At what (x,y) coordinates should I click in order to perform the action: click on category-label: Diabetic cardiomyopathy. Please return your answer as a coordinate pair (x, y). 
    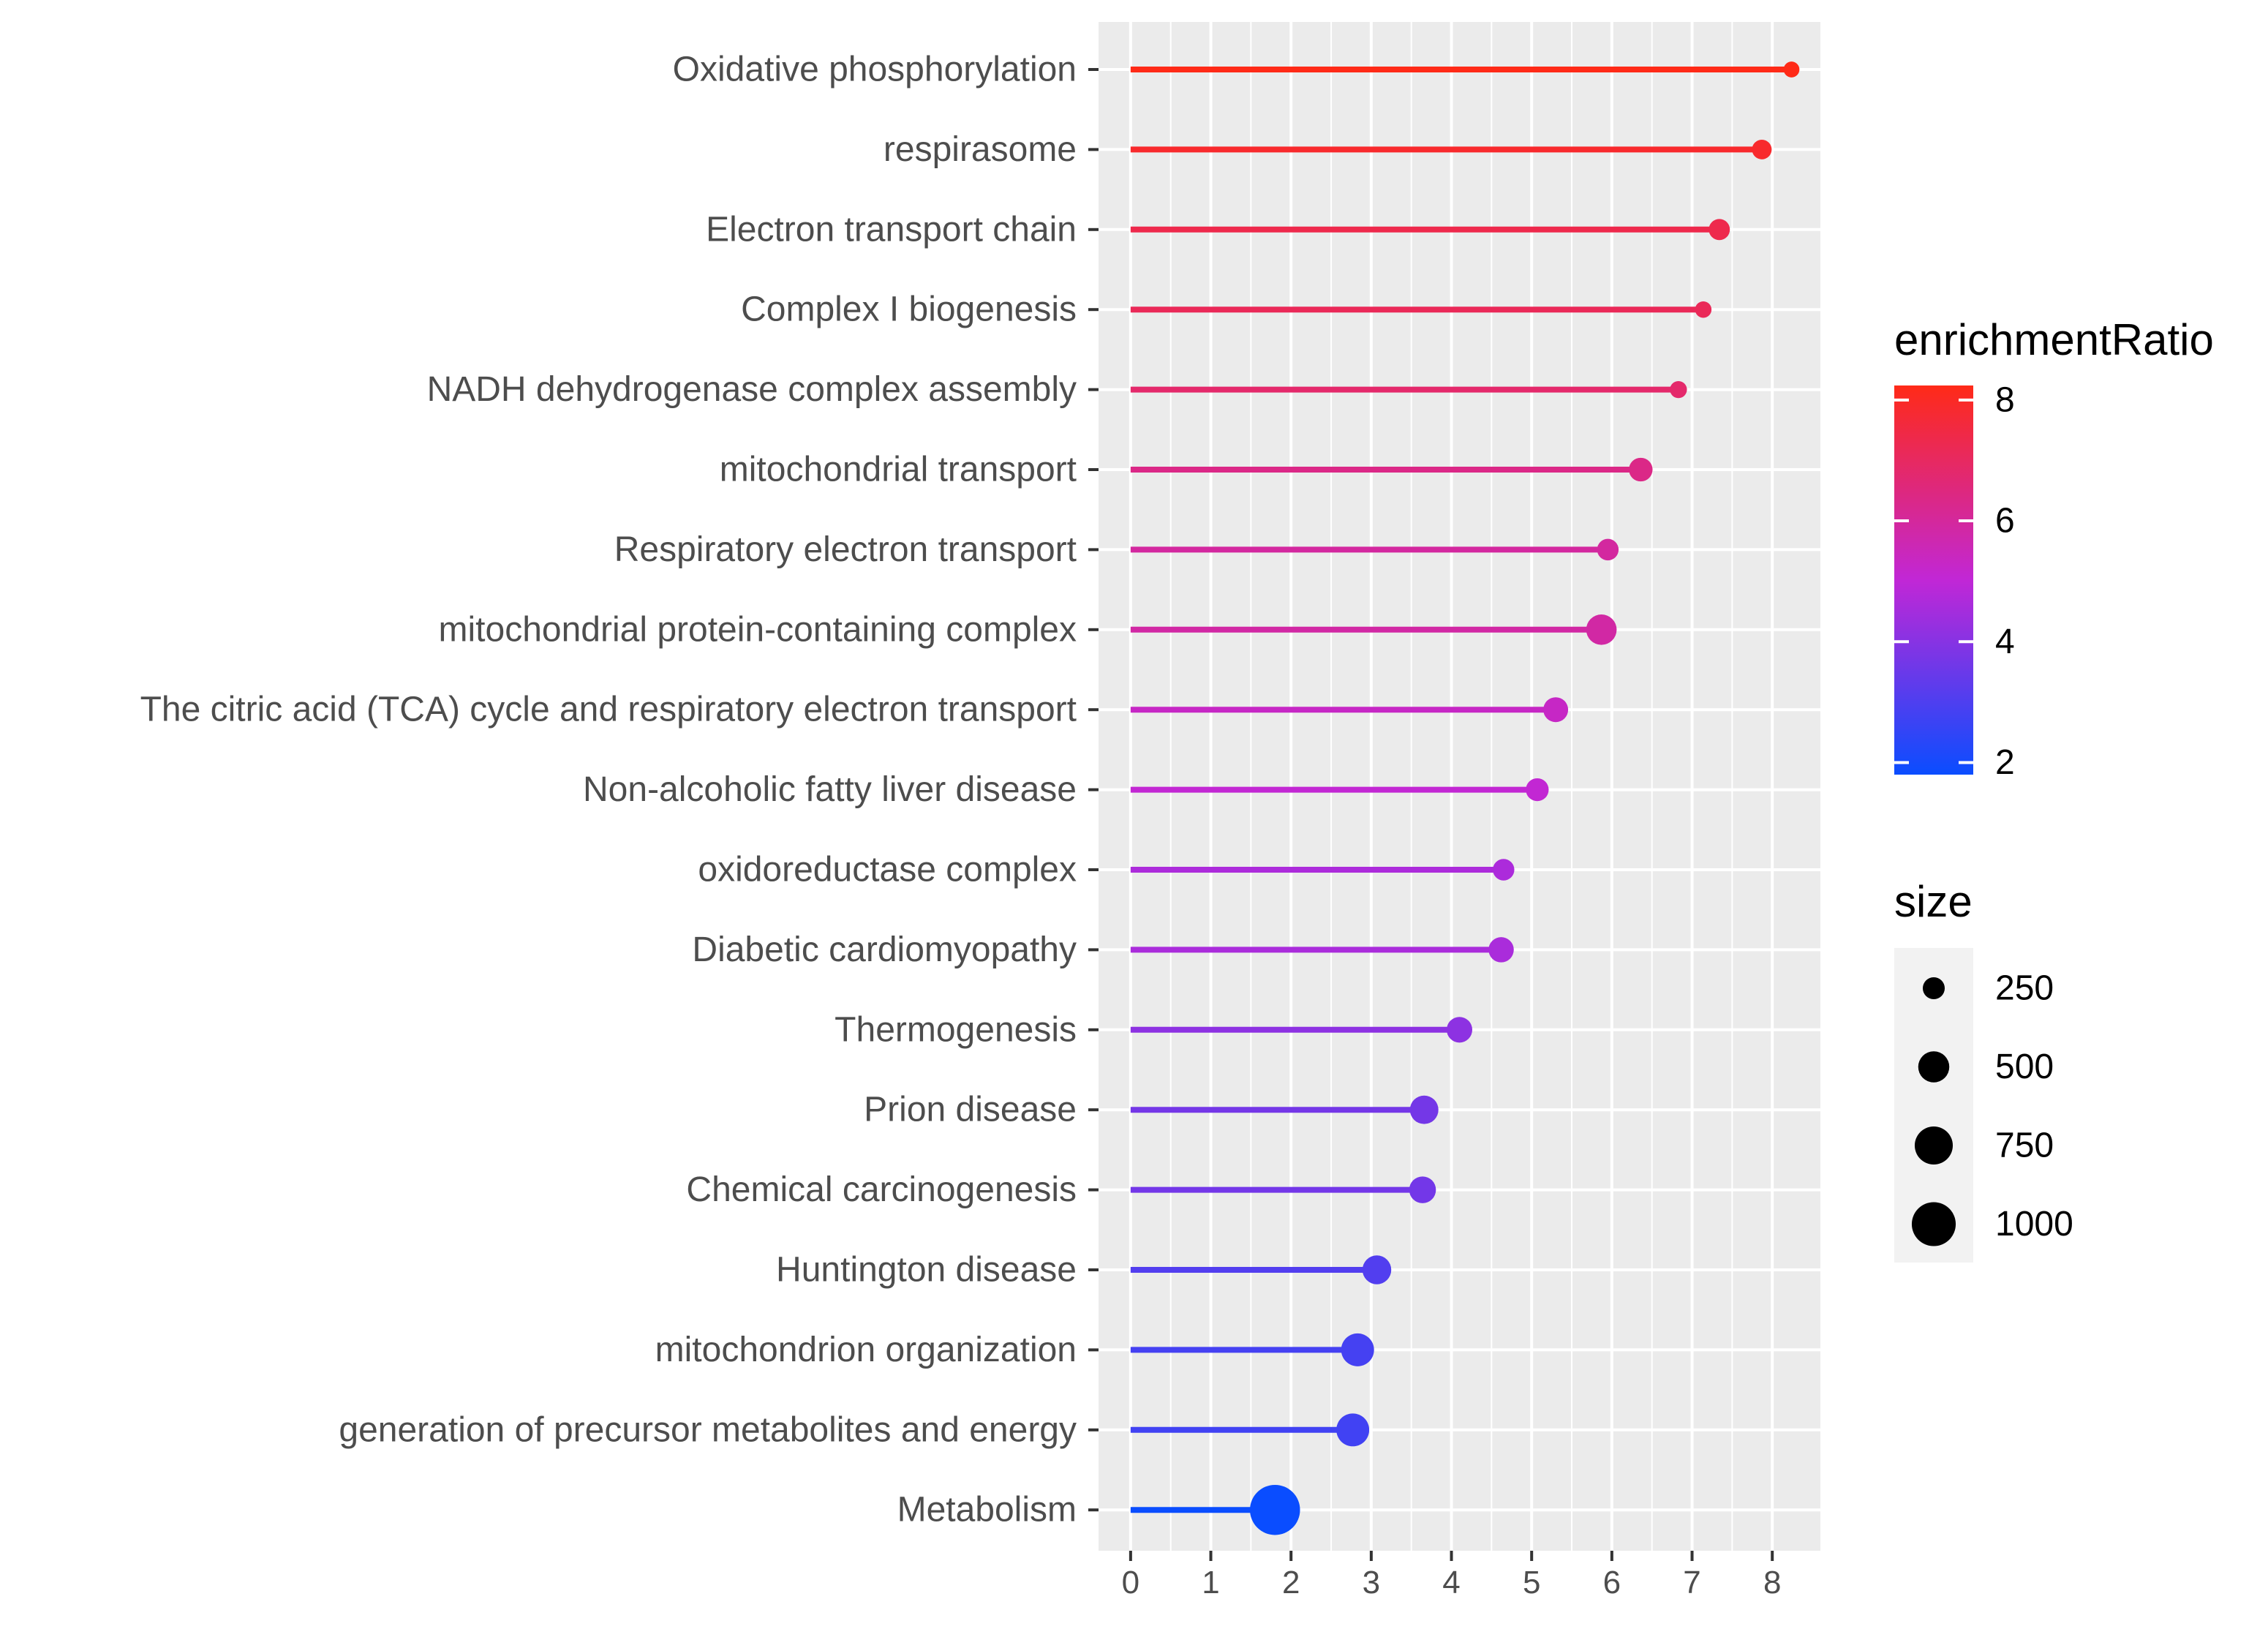
    Looking at the image, I should click on (885, 949).